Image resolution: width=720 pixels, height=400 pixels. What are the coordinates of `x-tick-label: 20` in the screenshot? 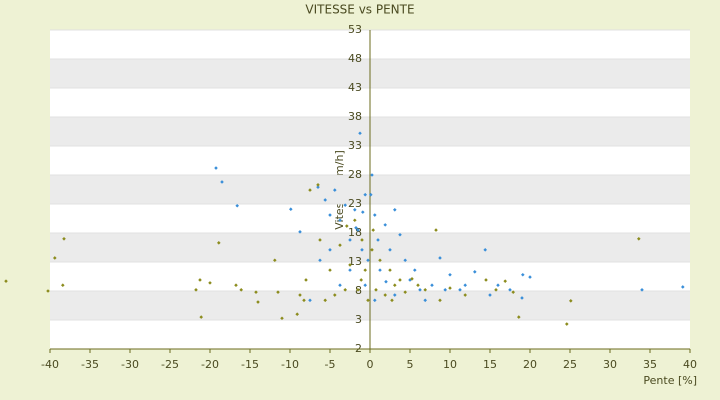 It's located at (530, 364).